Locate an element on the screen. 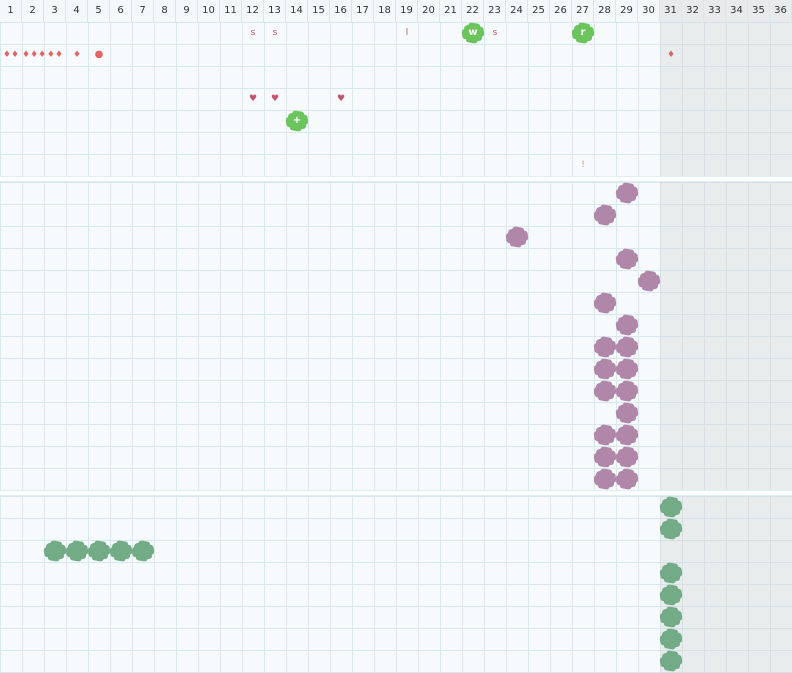 Image resolution: width=792 pixels, height=673 pixels. column-header-22: 22 is located at coordinates (473, 11).